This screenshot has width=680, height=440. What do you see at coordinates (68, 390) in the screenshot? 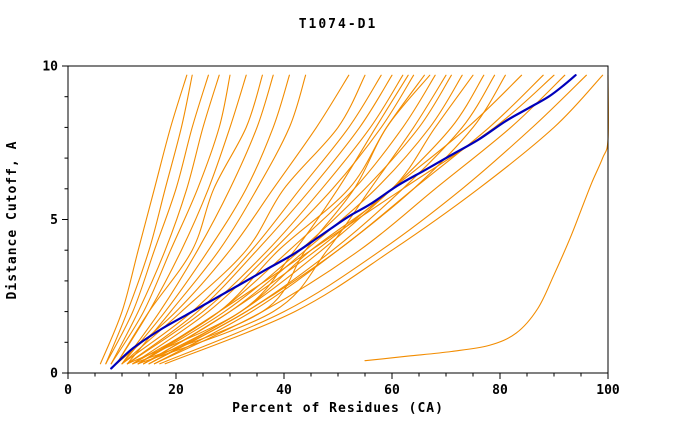
I see `x-tick-label: 0` at bounding box center [68, 390].